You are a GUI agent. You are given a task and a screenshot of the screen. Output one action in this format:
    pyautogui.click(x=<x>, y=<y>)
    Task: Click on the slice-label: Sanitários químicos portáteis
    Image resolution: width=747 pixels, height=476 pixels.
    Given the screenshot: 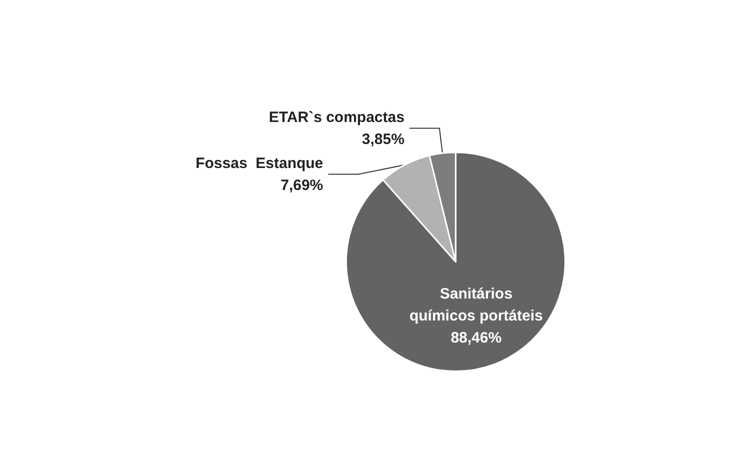 What is the action you would take?
    pyautogui.click(x=476, y=304)
    